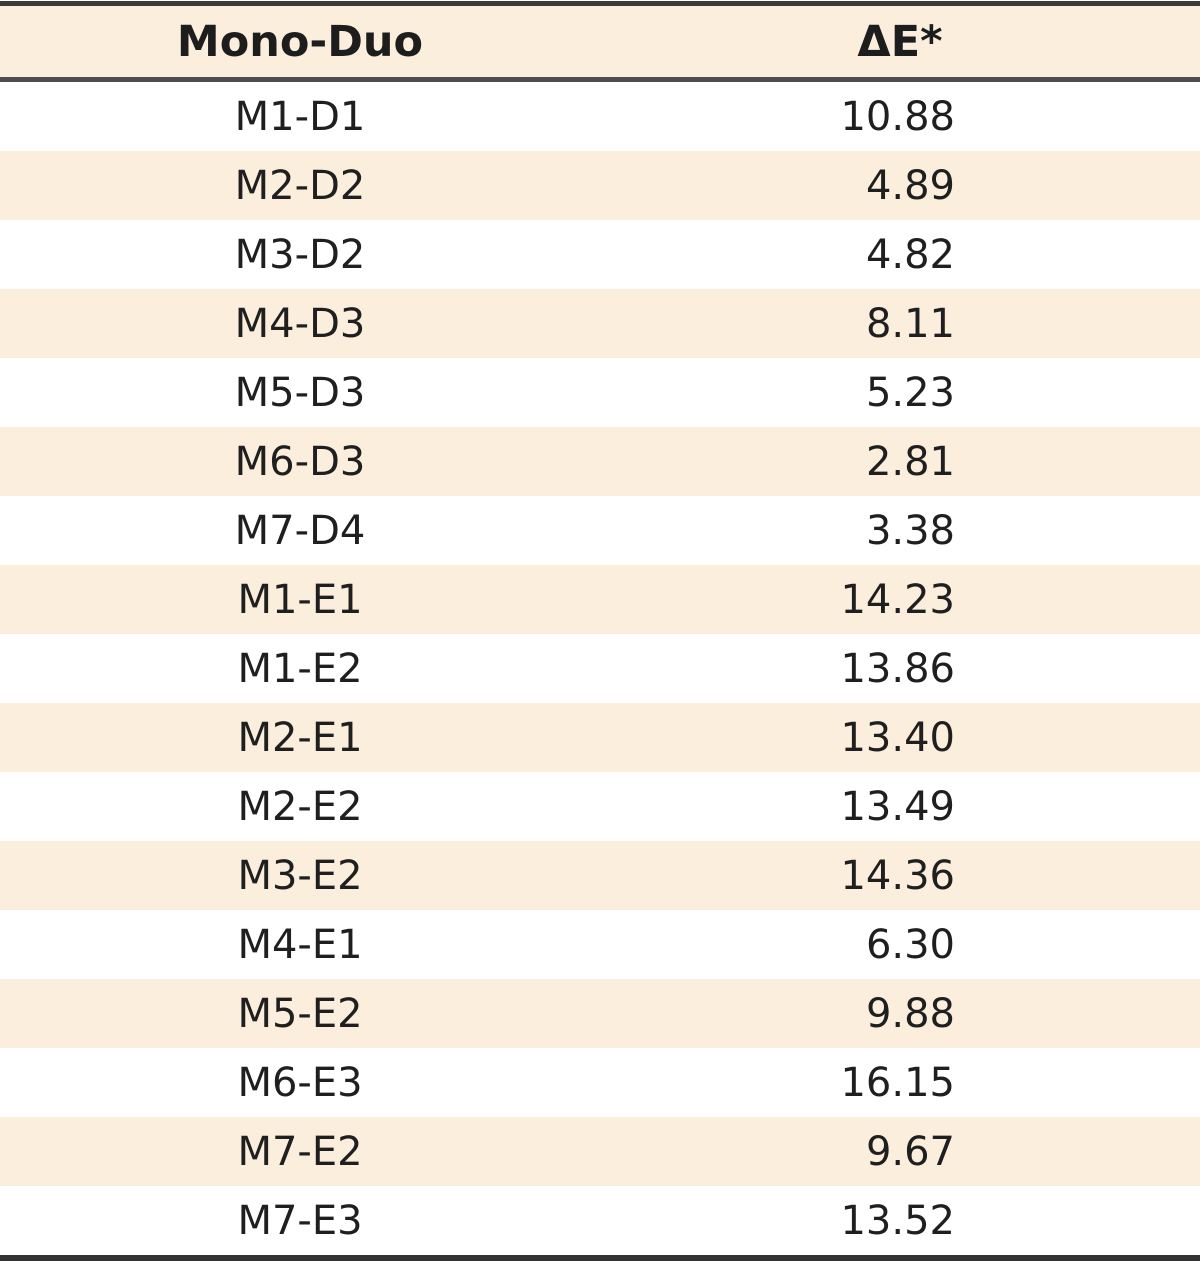 The height and width of the screenshot is (1270, 1200). What do you see at coordinates (600, 1082) in the screenshot?
I see `table-row: M6-E3 16.15` at bounding box center [600, 1082].